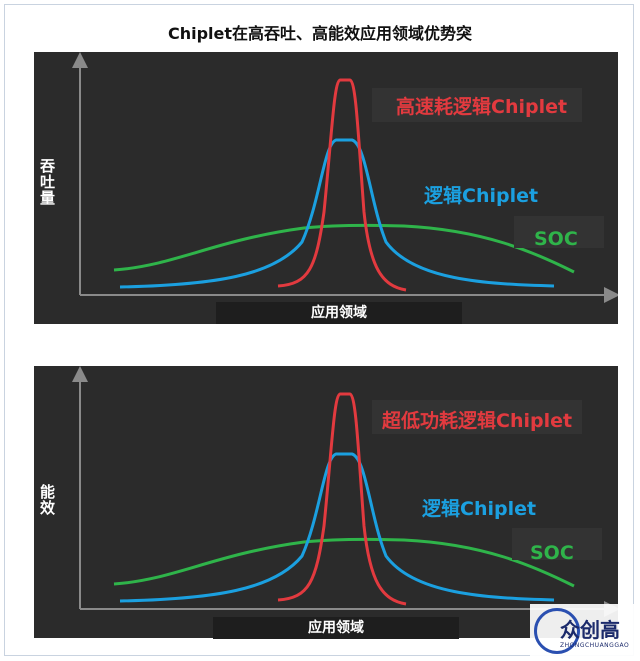 This screenshot has height=661, width=640. What do you see at coordinates (595, 645) in the screenshot?
I see `watermark-sub: ZHONGCHUANGGAO` at bounding box center [595, 645].